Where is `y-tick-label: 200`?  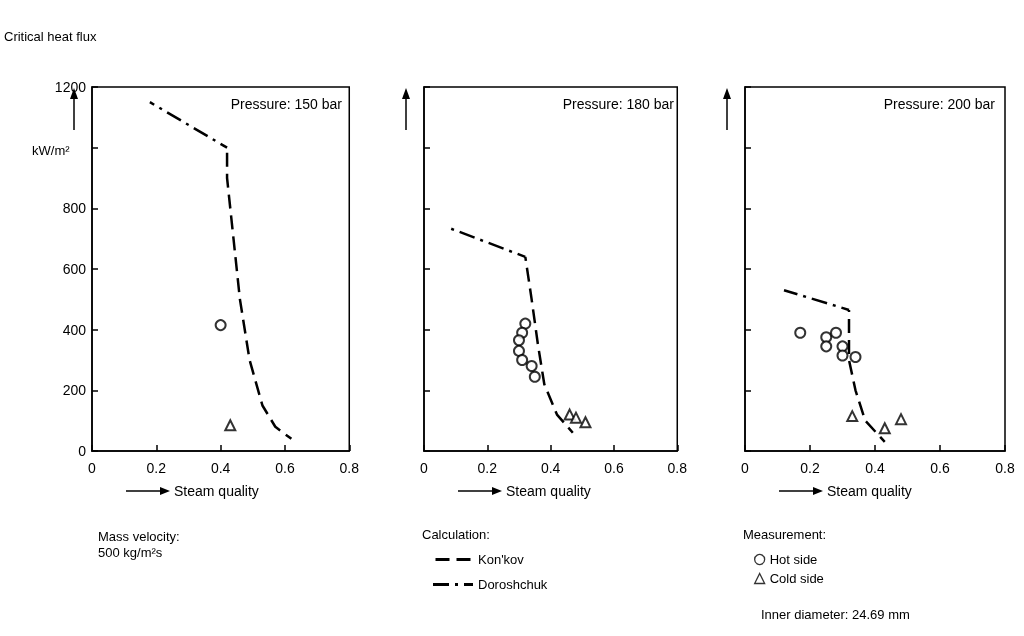 y-tick-label: 200 is located at coordinates (74, 390).